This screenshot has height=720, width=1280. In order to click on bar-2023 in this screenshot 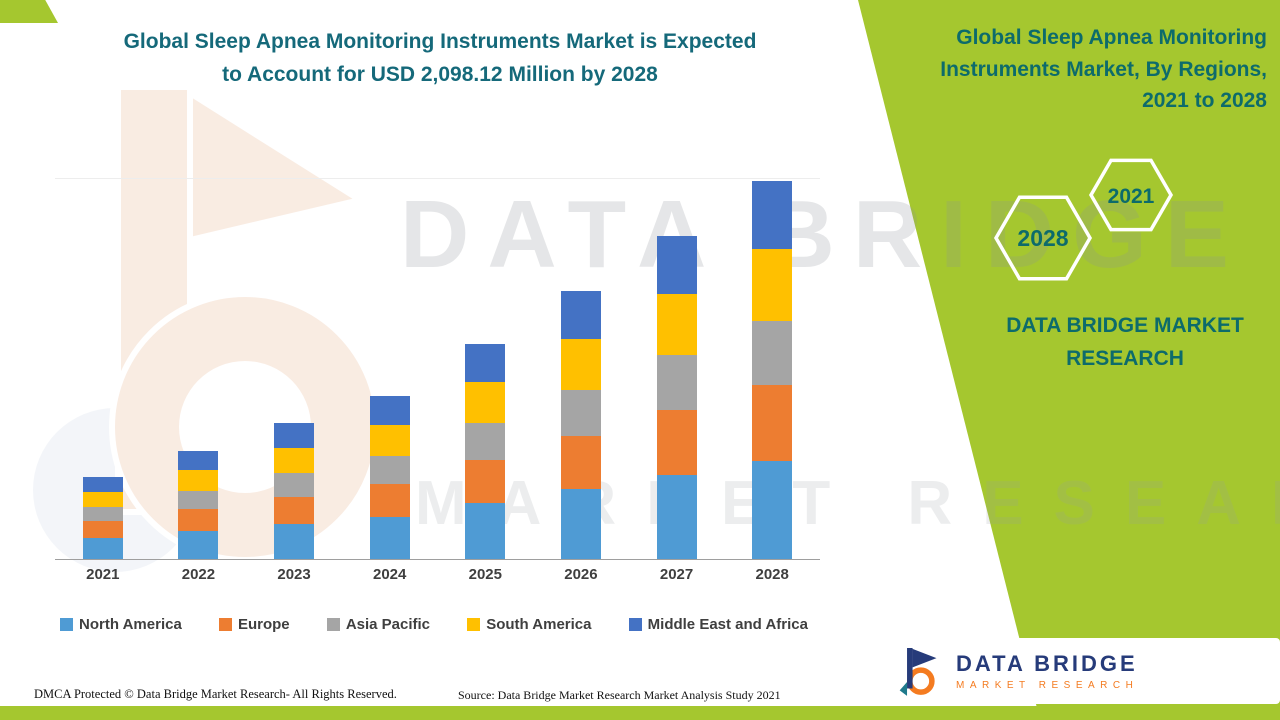, I will do `click(294, 491)`.